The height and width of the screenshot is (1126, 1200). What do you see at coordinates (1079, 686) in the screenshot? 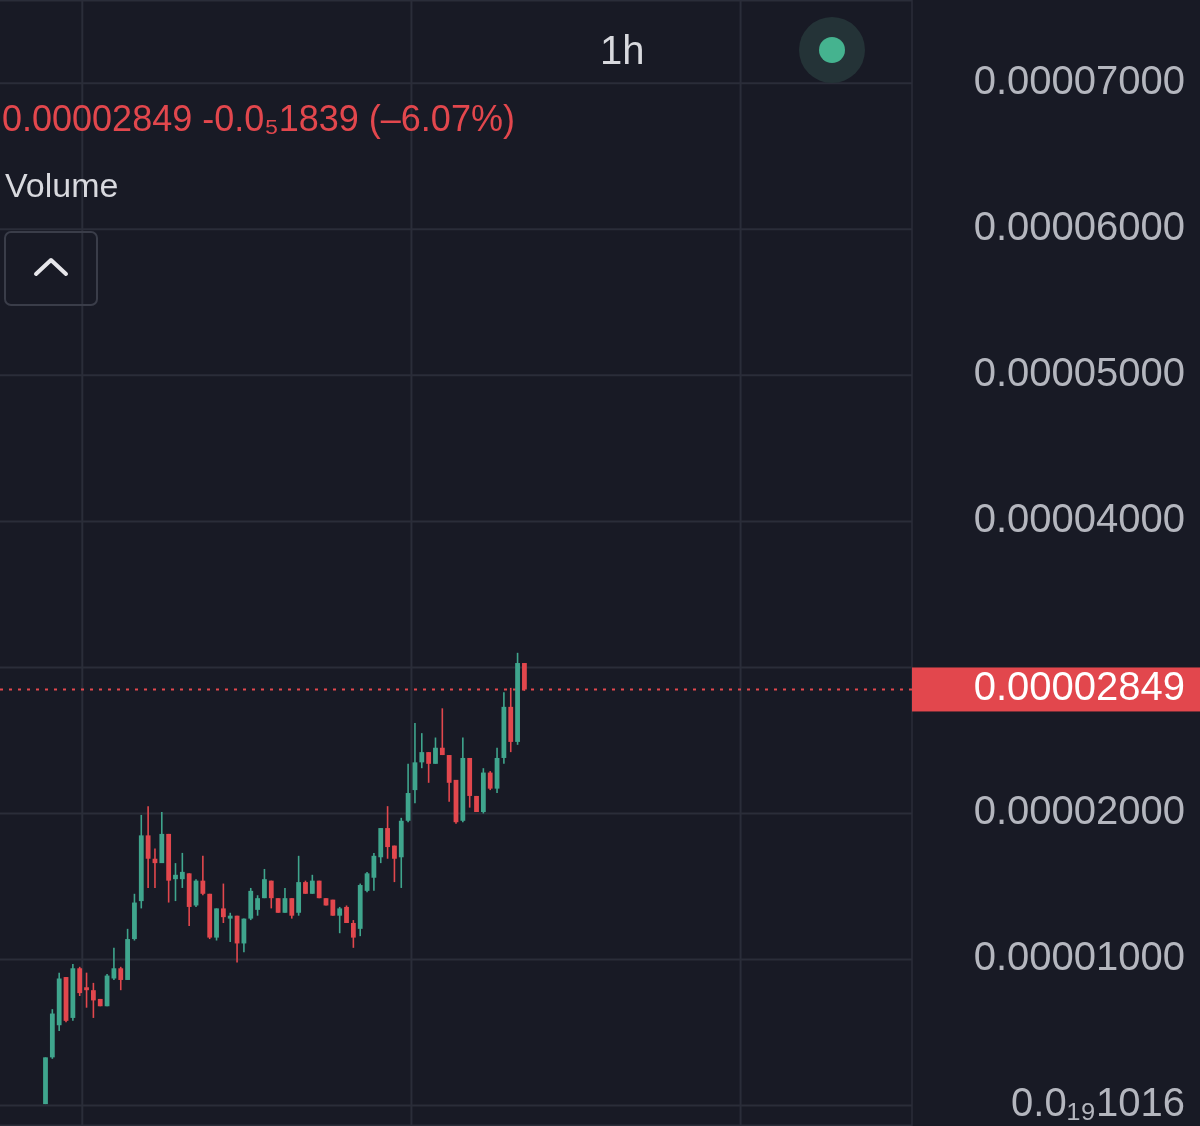
I see `ref-line-label: 0.00002849` at bounding box center [1079, 686].